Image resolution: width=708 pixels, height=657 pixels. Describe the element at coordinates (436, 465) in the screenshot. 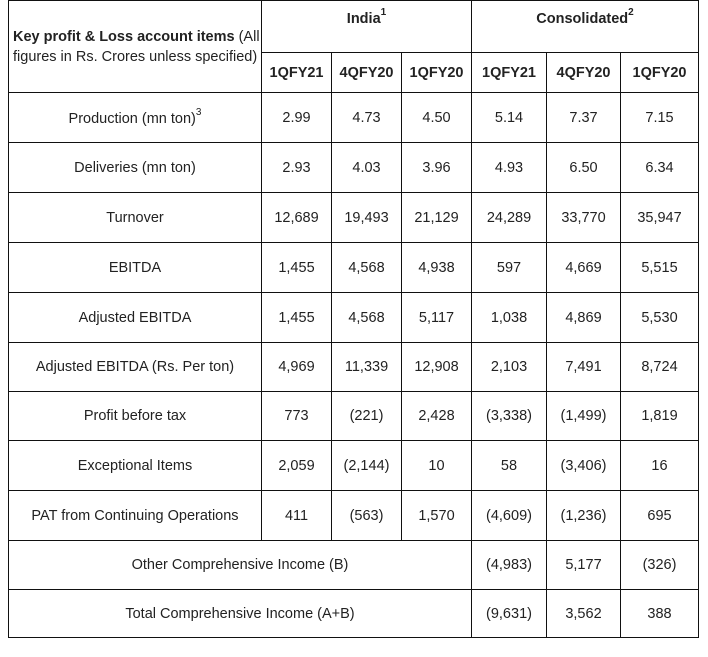

I see `value-cell: 10` at that location.